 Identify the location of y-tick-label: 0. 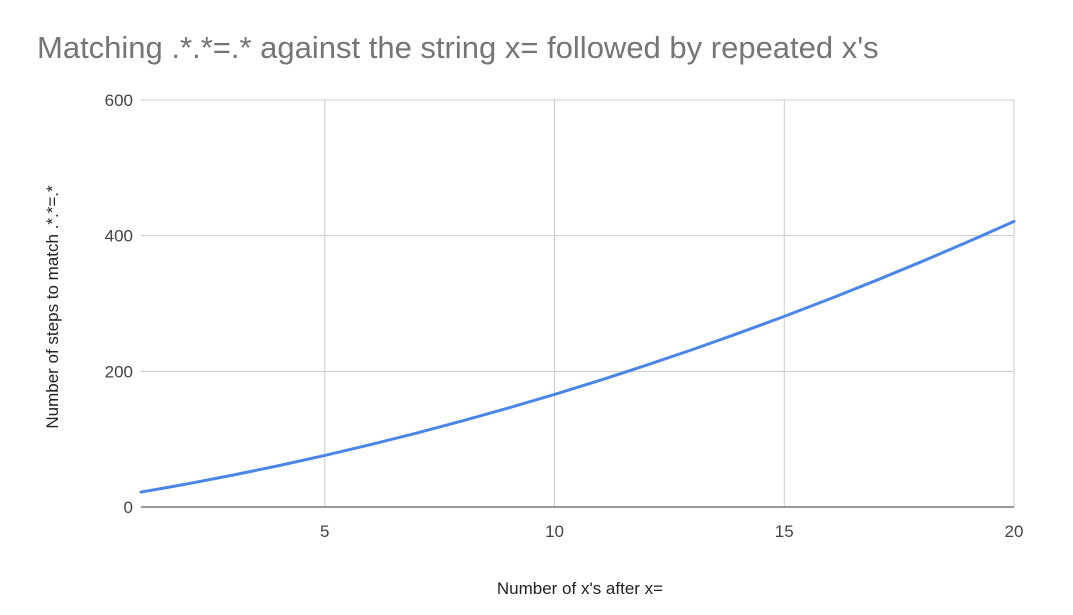
(128, 507).